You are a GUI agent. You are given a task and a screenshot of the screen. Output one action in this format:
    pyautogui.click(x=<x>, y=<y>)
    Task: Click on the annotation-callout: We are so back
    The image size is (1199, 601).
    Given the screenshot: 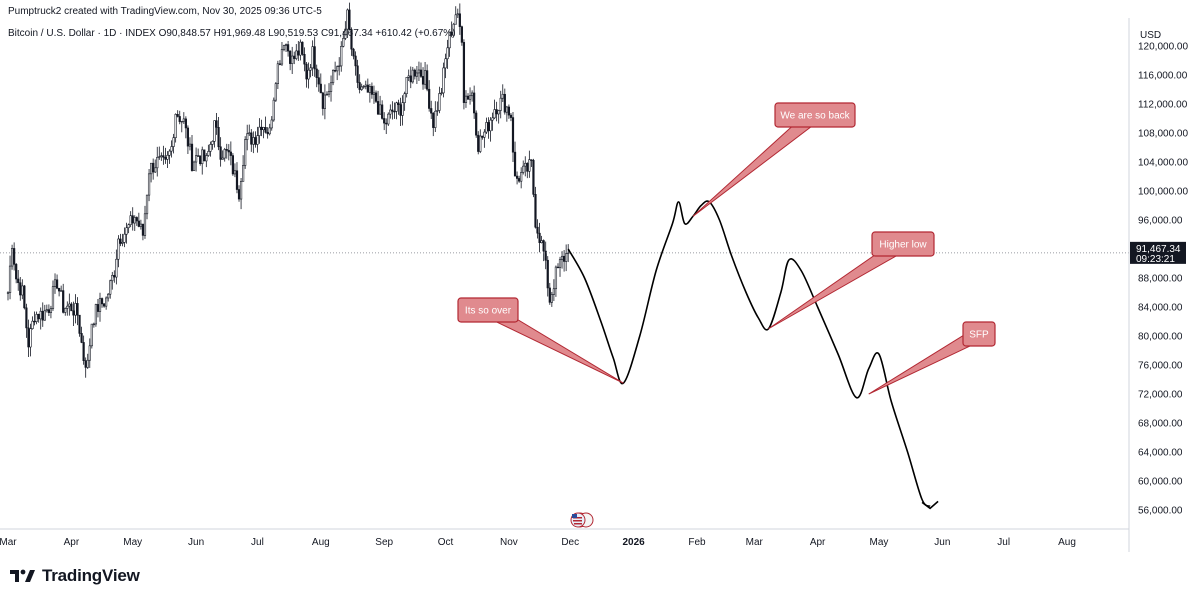 What is the action you would take?
    pyautogui.click(x=774, y=159)
    